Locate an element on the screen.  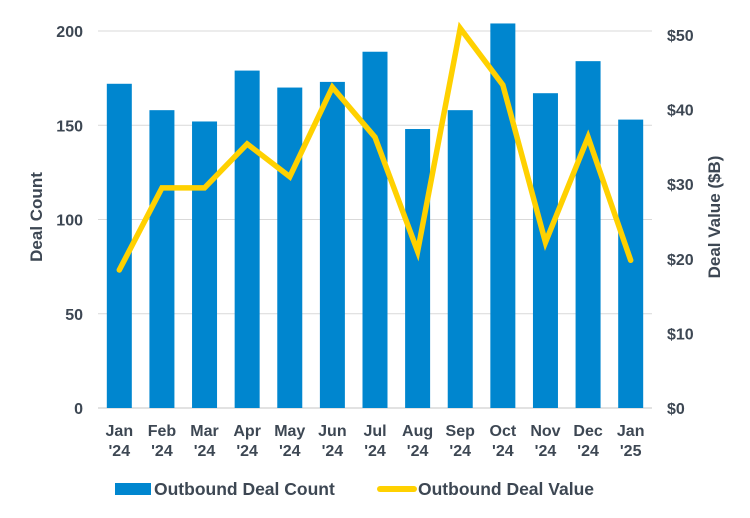
legend-item-deal-count: Outbound Deal Count is located at coordinates (225, 489).